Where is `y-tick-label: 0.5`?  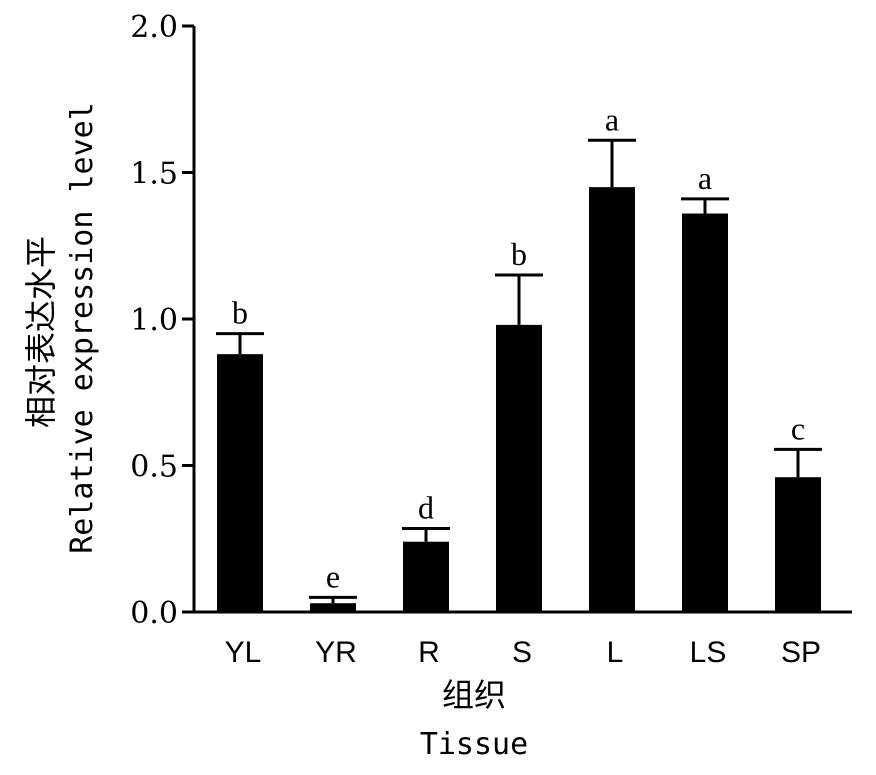
y-tick-label: 0.5 is located at coordinates (154, 467).